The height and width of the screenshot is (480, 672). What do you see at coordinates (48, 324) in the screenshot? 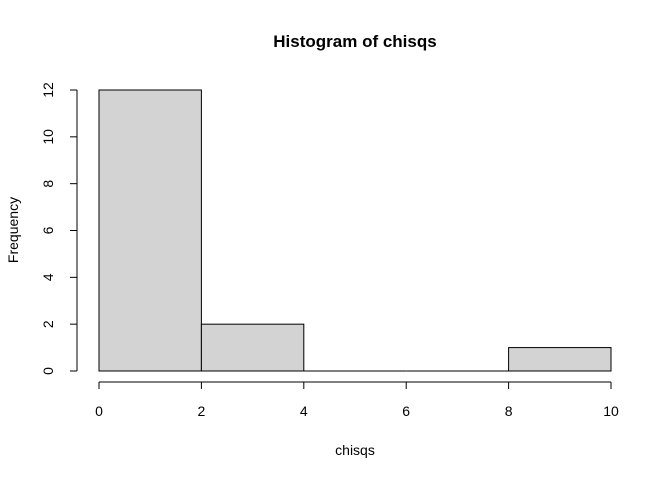
I see `y-tick-label: 2` at bounding box center [48, 324].